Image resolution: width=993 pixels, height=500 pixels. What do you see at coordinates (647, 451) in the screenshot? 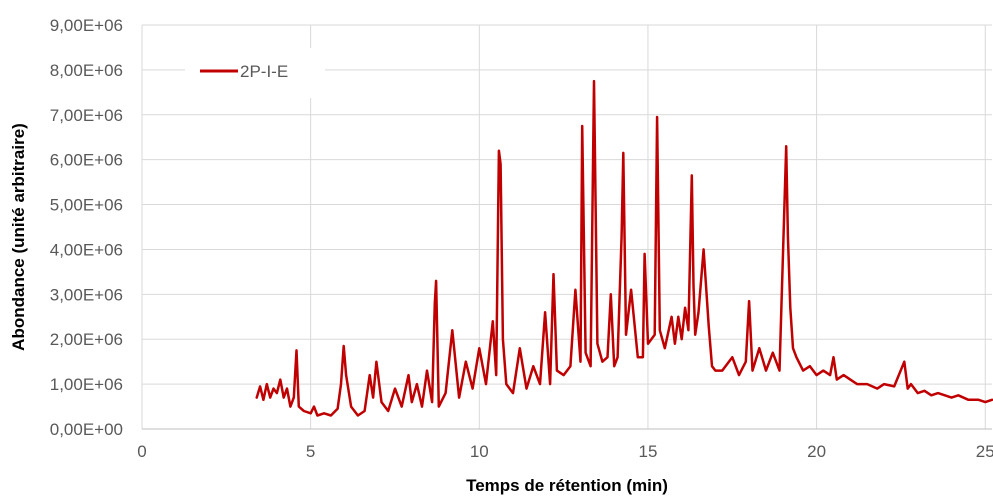
I see `x-tick-label: 15` at bounding box center [647, 451].